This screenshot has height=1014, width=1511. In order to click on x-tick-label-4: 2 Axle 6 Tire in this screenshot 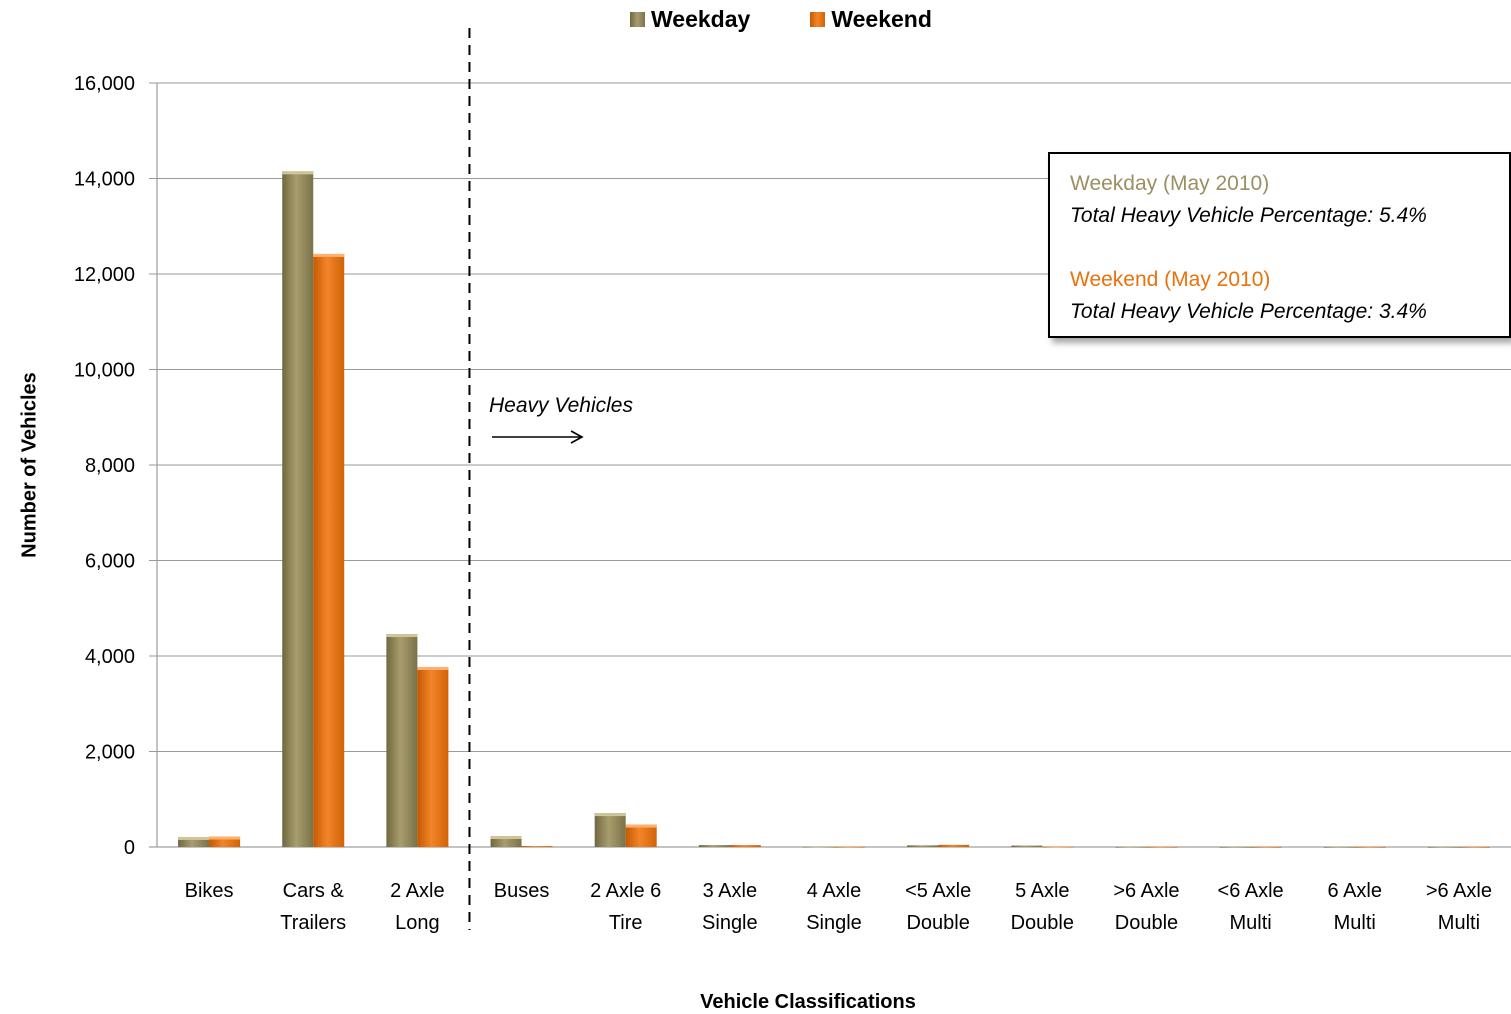, I will do `click(625, 907)`.